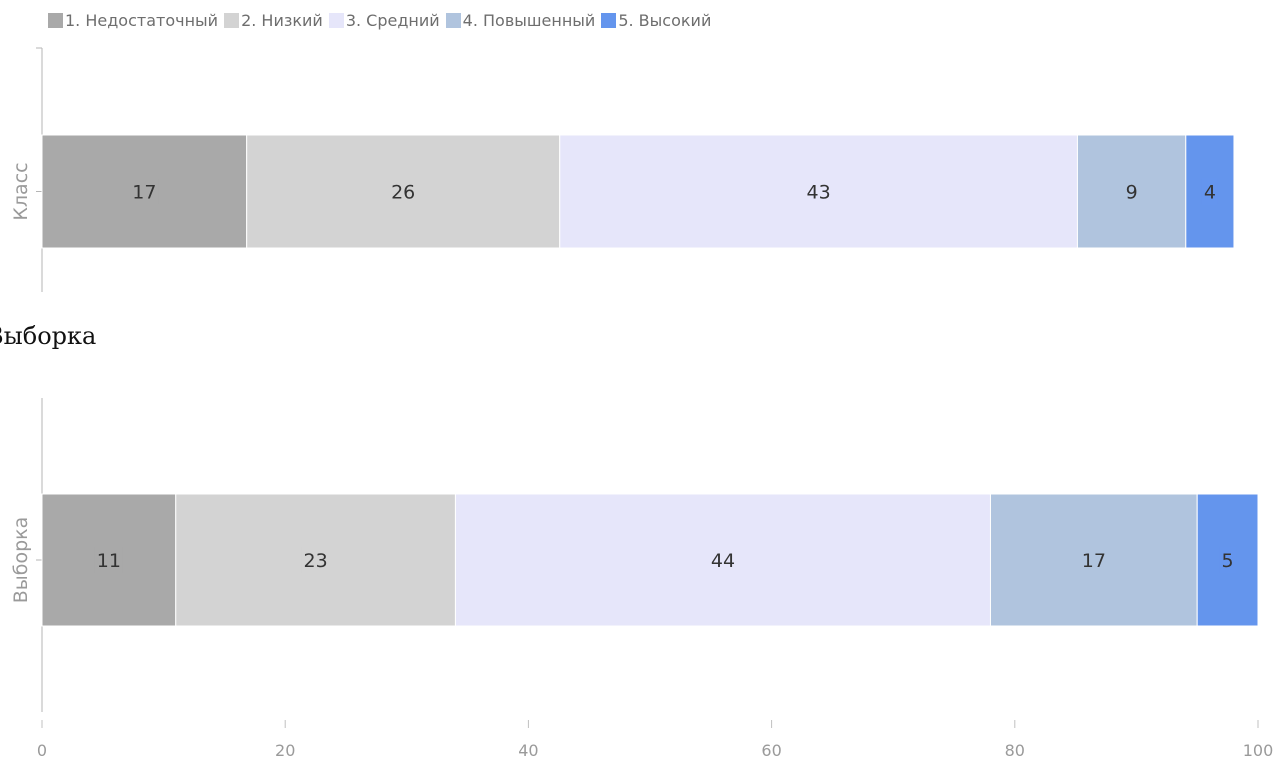 The image size is (1278, 765). I want to click on data-label: 23, so click(316, 561).